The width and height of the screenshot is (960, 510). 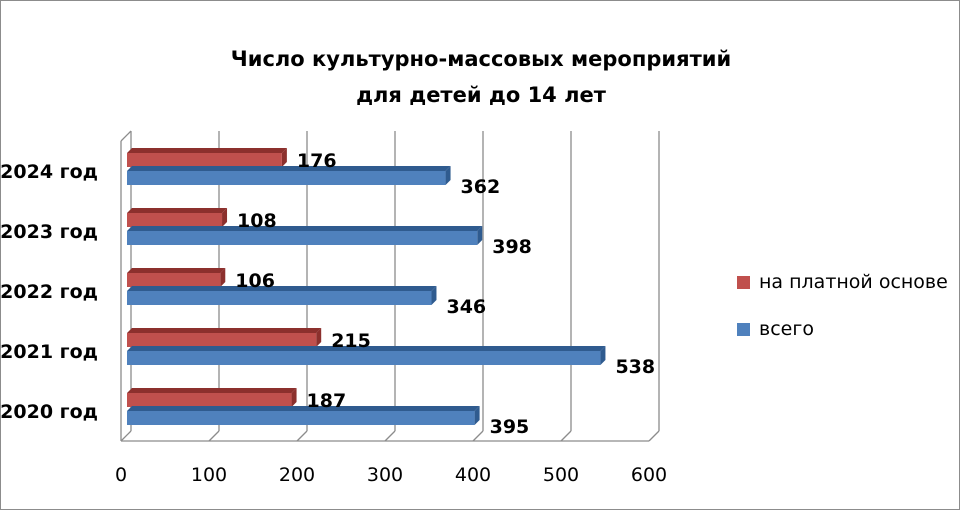 I want to click on x-tick-label-0: 0, so click(x=121, y=475).